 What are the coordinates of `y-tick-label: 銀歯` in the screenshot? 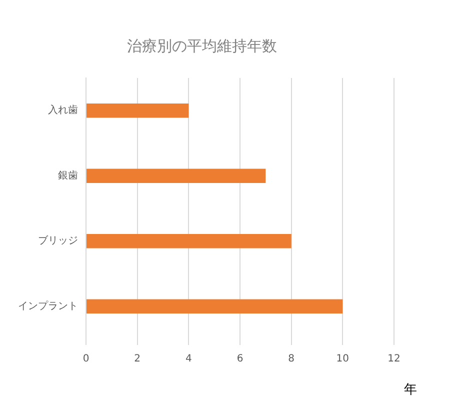 It's located at (68, 175).